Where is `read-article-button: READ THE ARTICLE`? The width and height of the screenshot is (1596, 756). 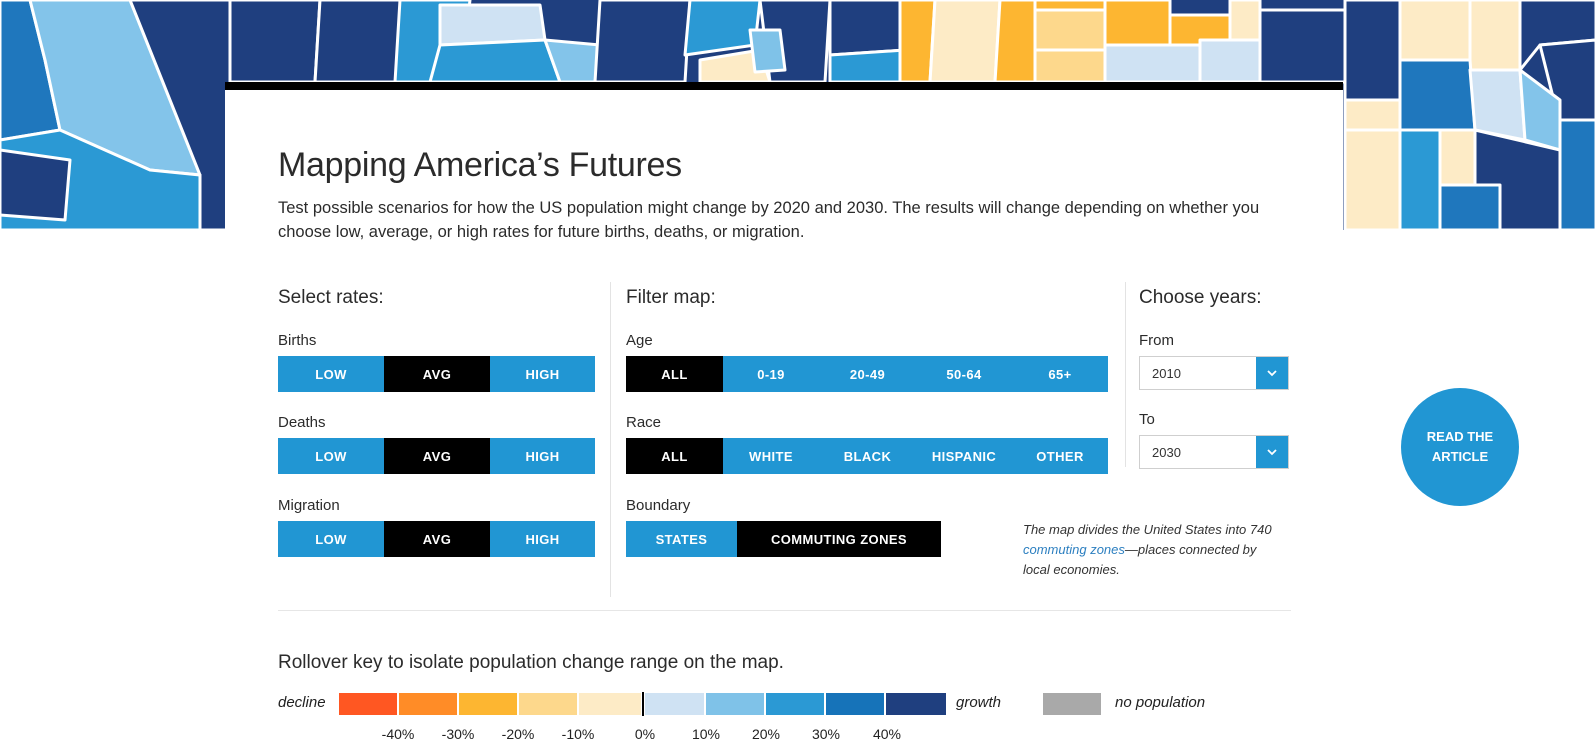
read-article-button: READ THE ARTICLE is located at coordinates (1460, 447).